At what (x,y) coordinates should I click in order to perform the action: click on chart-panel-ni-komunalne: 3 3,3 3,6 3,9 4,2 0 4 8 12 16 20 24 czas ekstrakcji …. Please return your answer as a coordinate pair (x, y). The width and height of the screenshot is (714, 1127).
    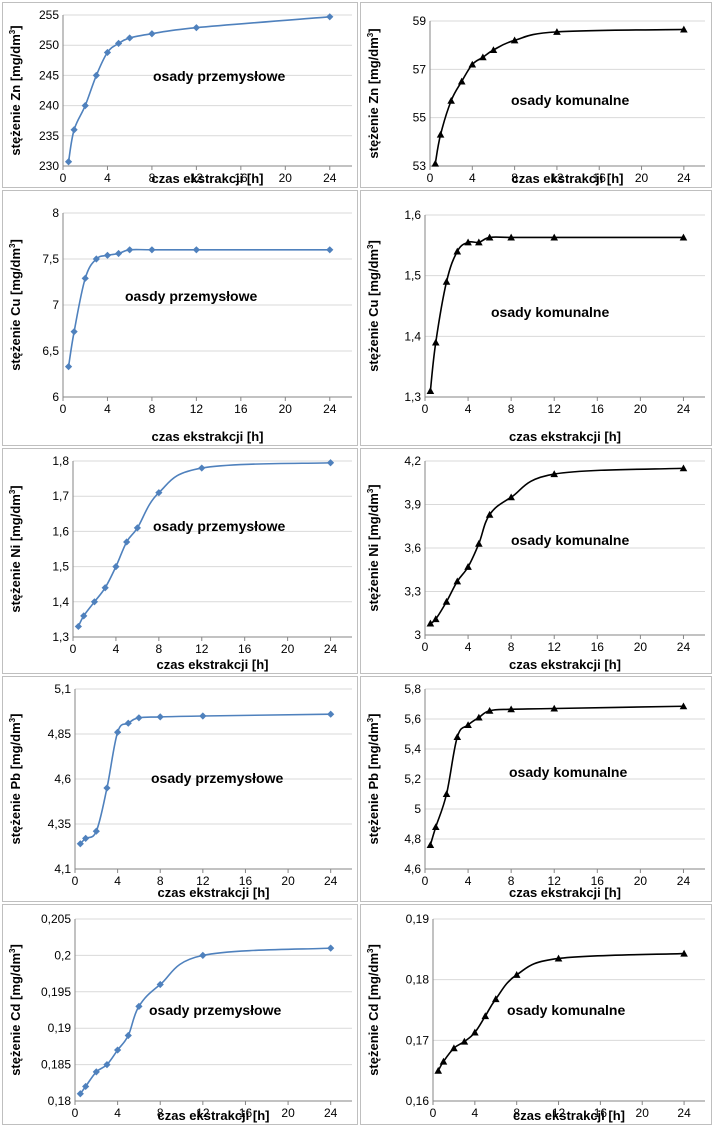
    Looking at the image, I should click on (536, 561).